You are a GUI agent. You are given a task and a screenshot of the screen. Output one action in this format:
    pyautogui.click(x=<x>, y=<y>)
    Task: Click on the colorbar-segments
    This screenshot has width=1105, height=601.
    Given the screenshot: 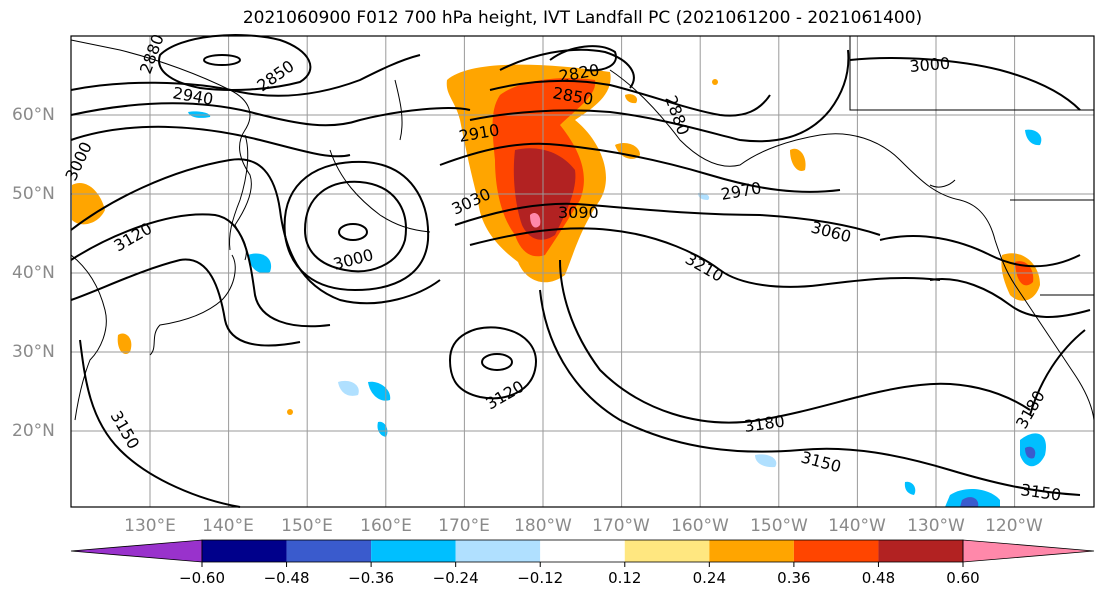 What is the action you would take?
    pyautogui.click(x=582, y=551)
    